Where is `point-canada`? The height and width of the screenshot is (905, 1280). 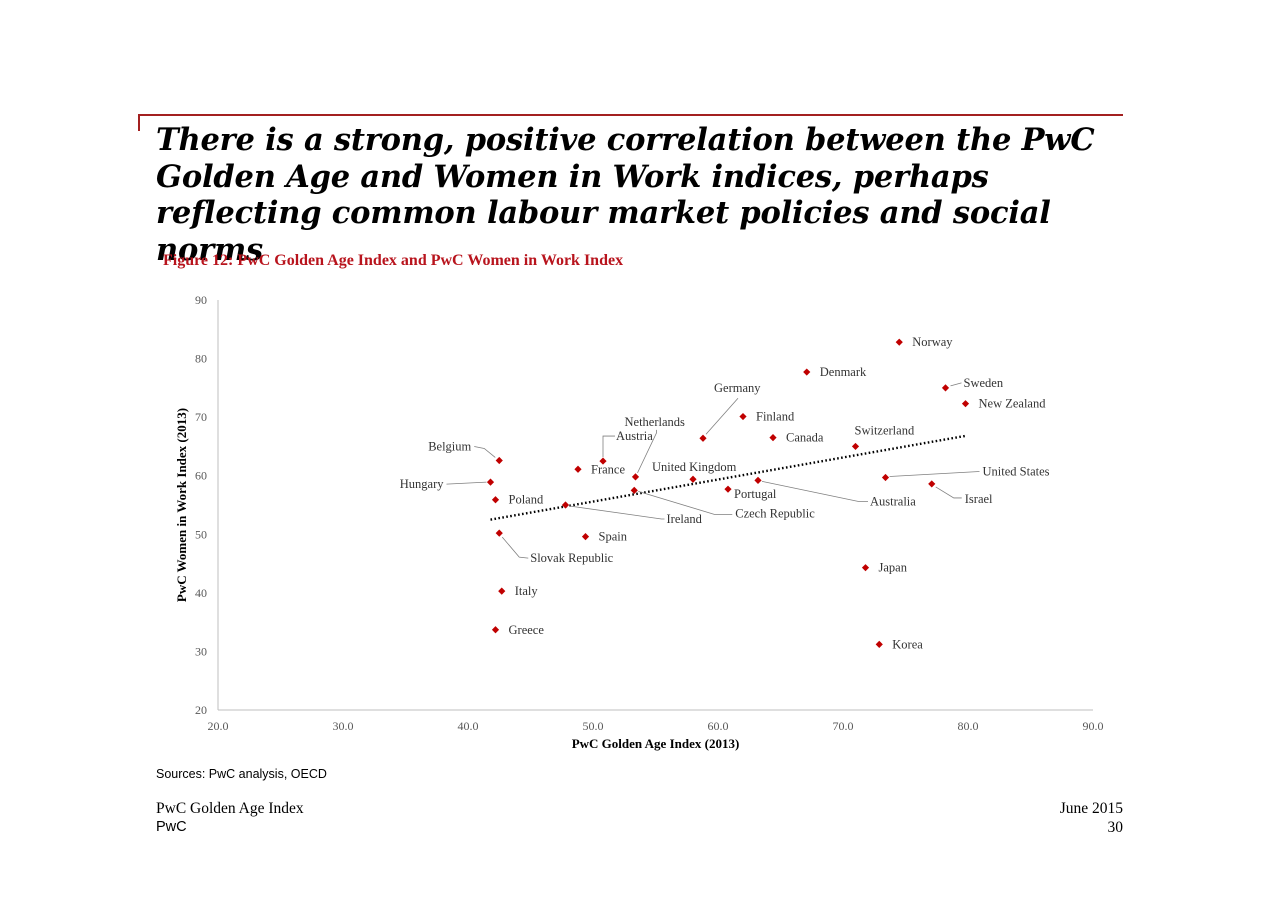
point-canada is located at coordinates (773, 438).